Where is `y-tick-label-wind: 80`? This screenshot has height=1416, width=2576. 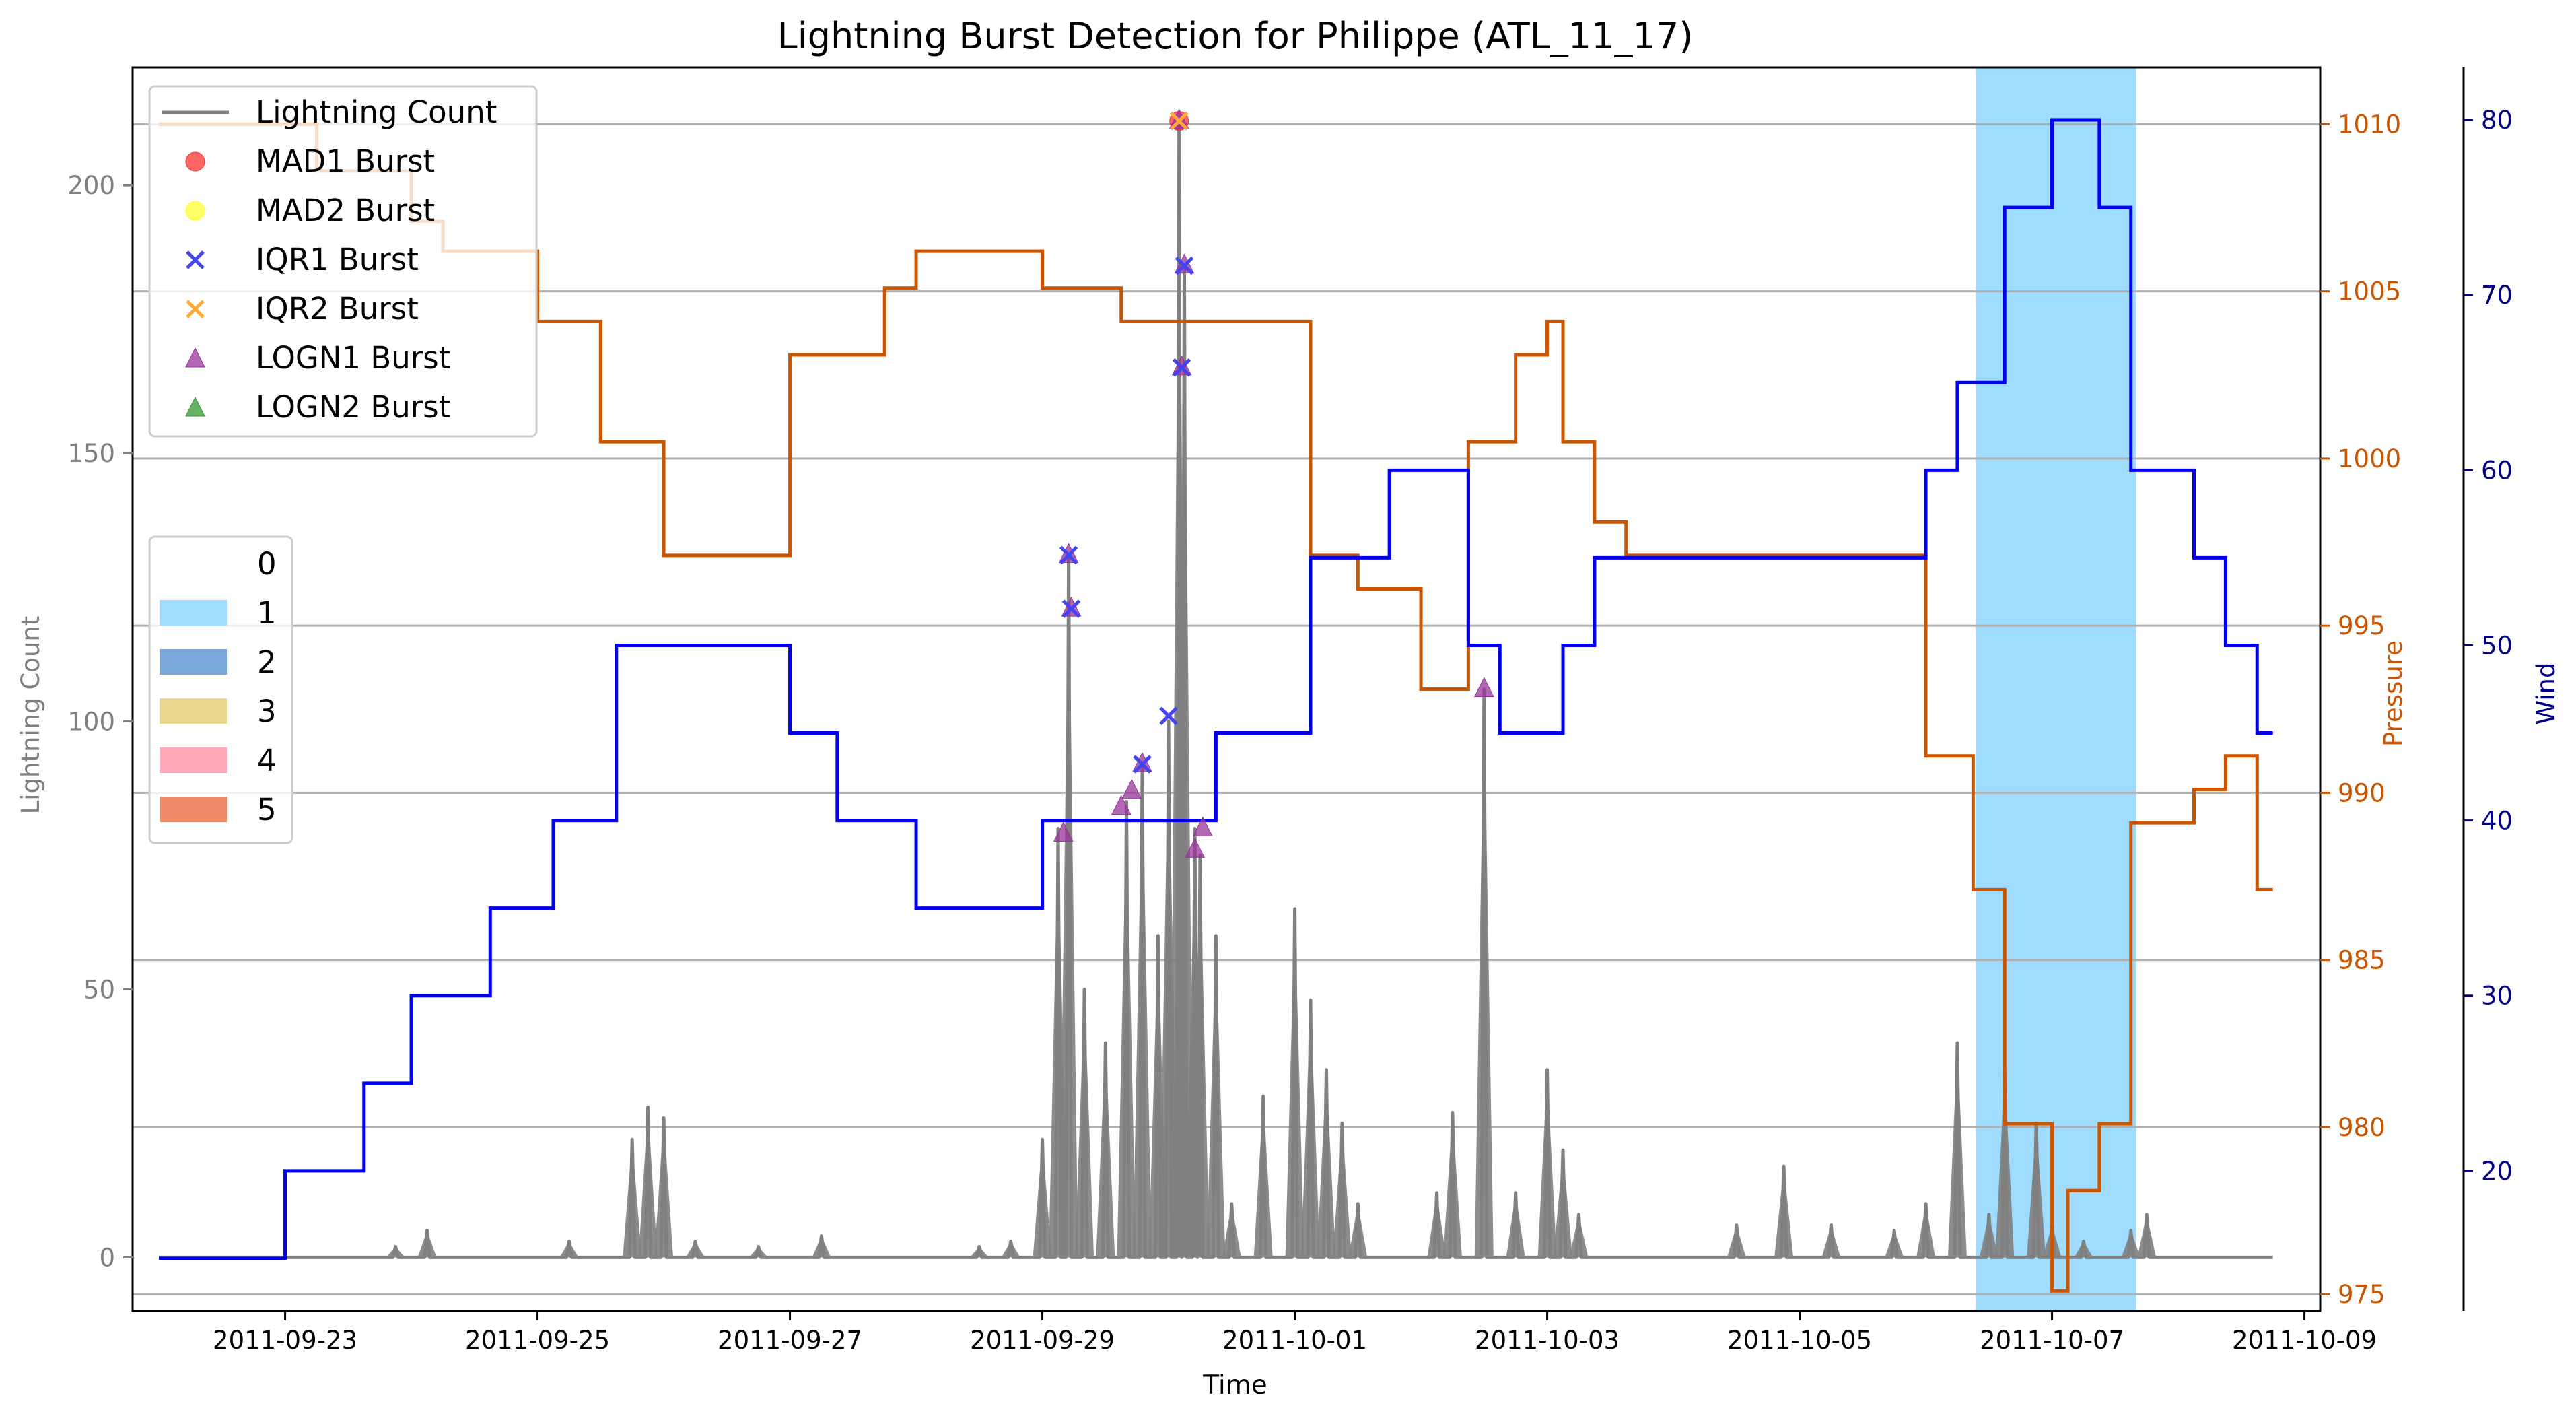
y-tick-label-wind: 80 is located at coordinates (2497, 120).